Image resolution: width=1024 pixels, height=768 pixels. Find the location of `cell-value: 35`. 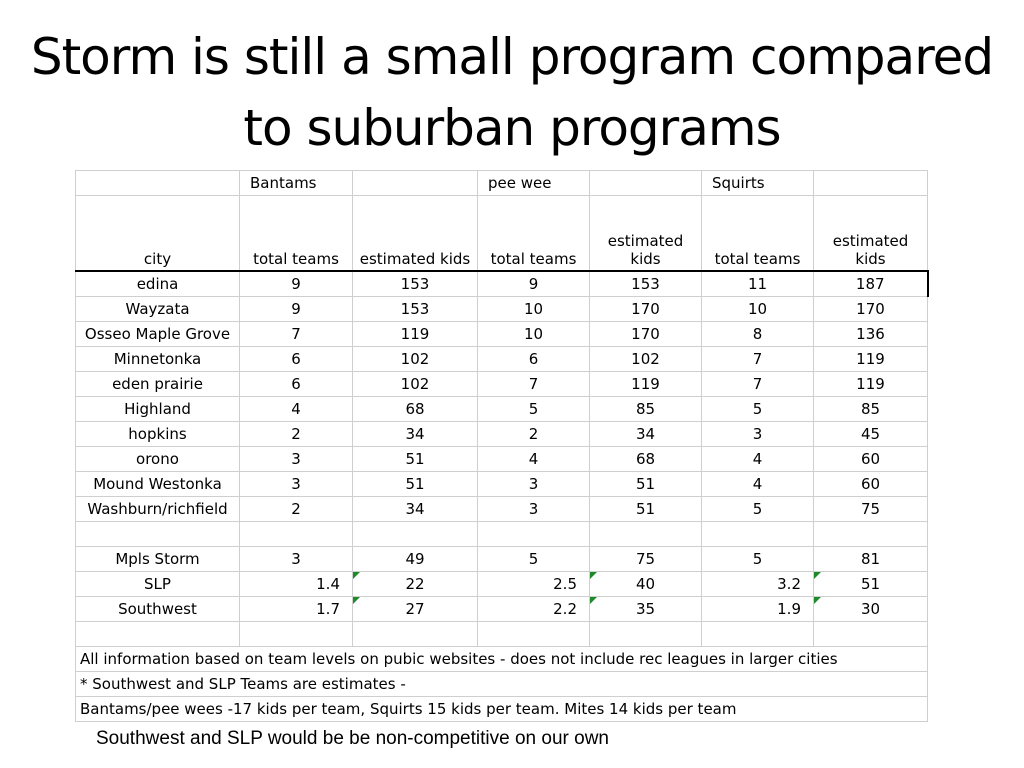

cell-value: 35 is located at coordinates (645, 609).